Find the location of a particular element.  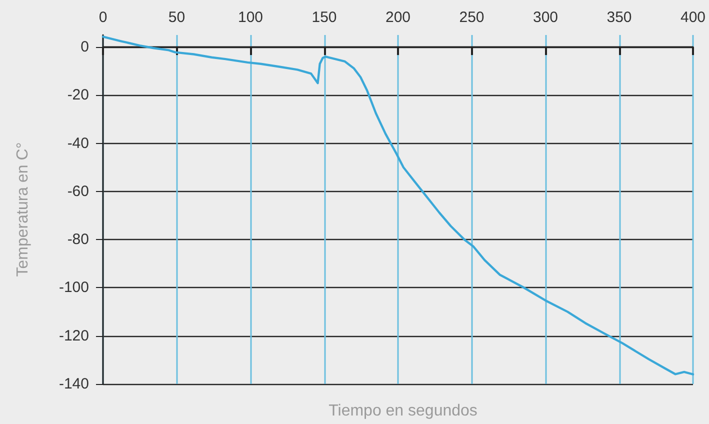

y-tick-label: 0 is located at coordinates (84, 47).